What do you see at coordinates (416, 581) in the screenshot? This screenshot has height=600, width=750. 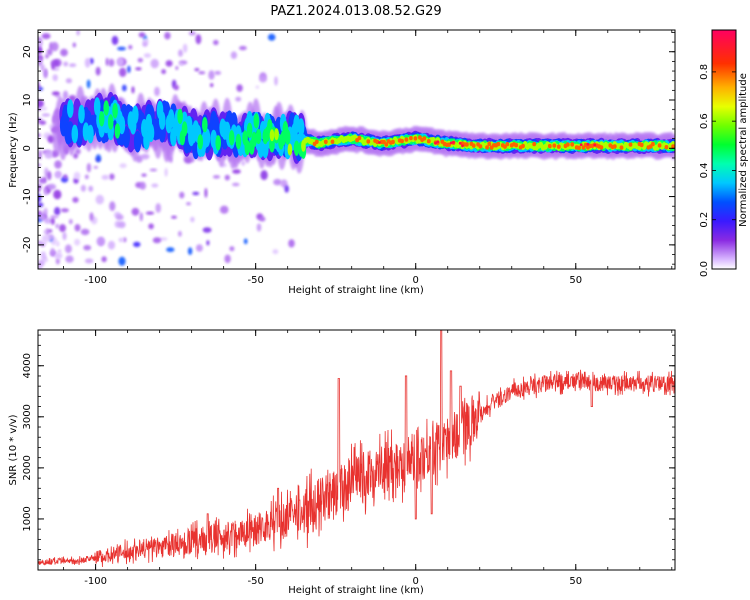 I see `snr-x-tick-label: 0` at bounding box center [416, 581].